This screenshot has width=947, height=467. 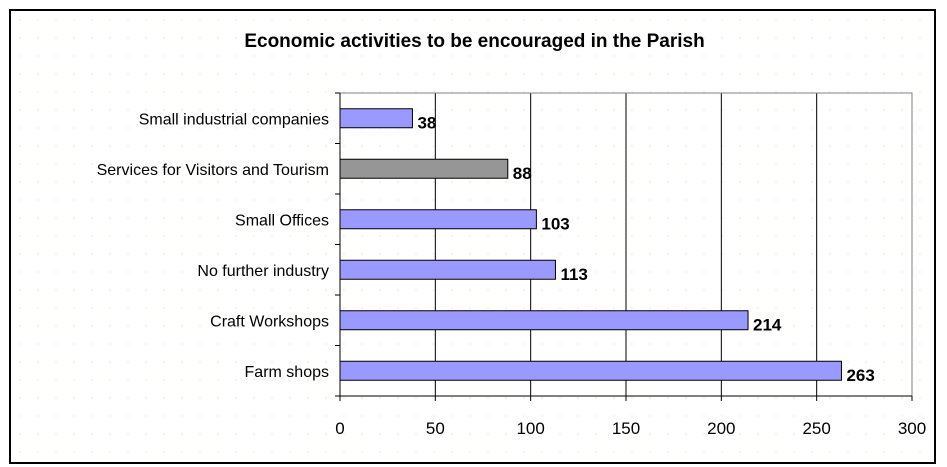 What do you see at coordinates (522, 173) in the screenshot?
I see `data-label: 88` at bounding box center [522, 173].